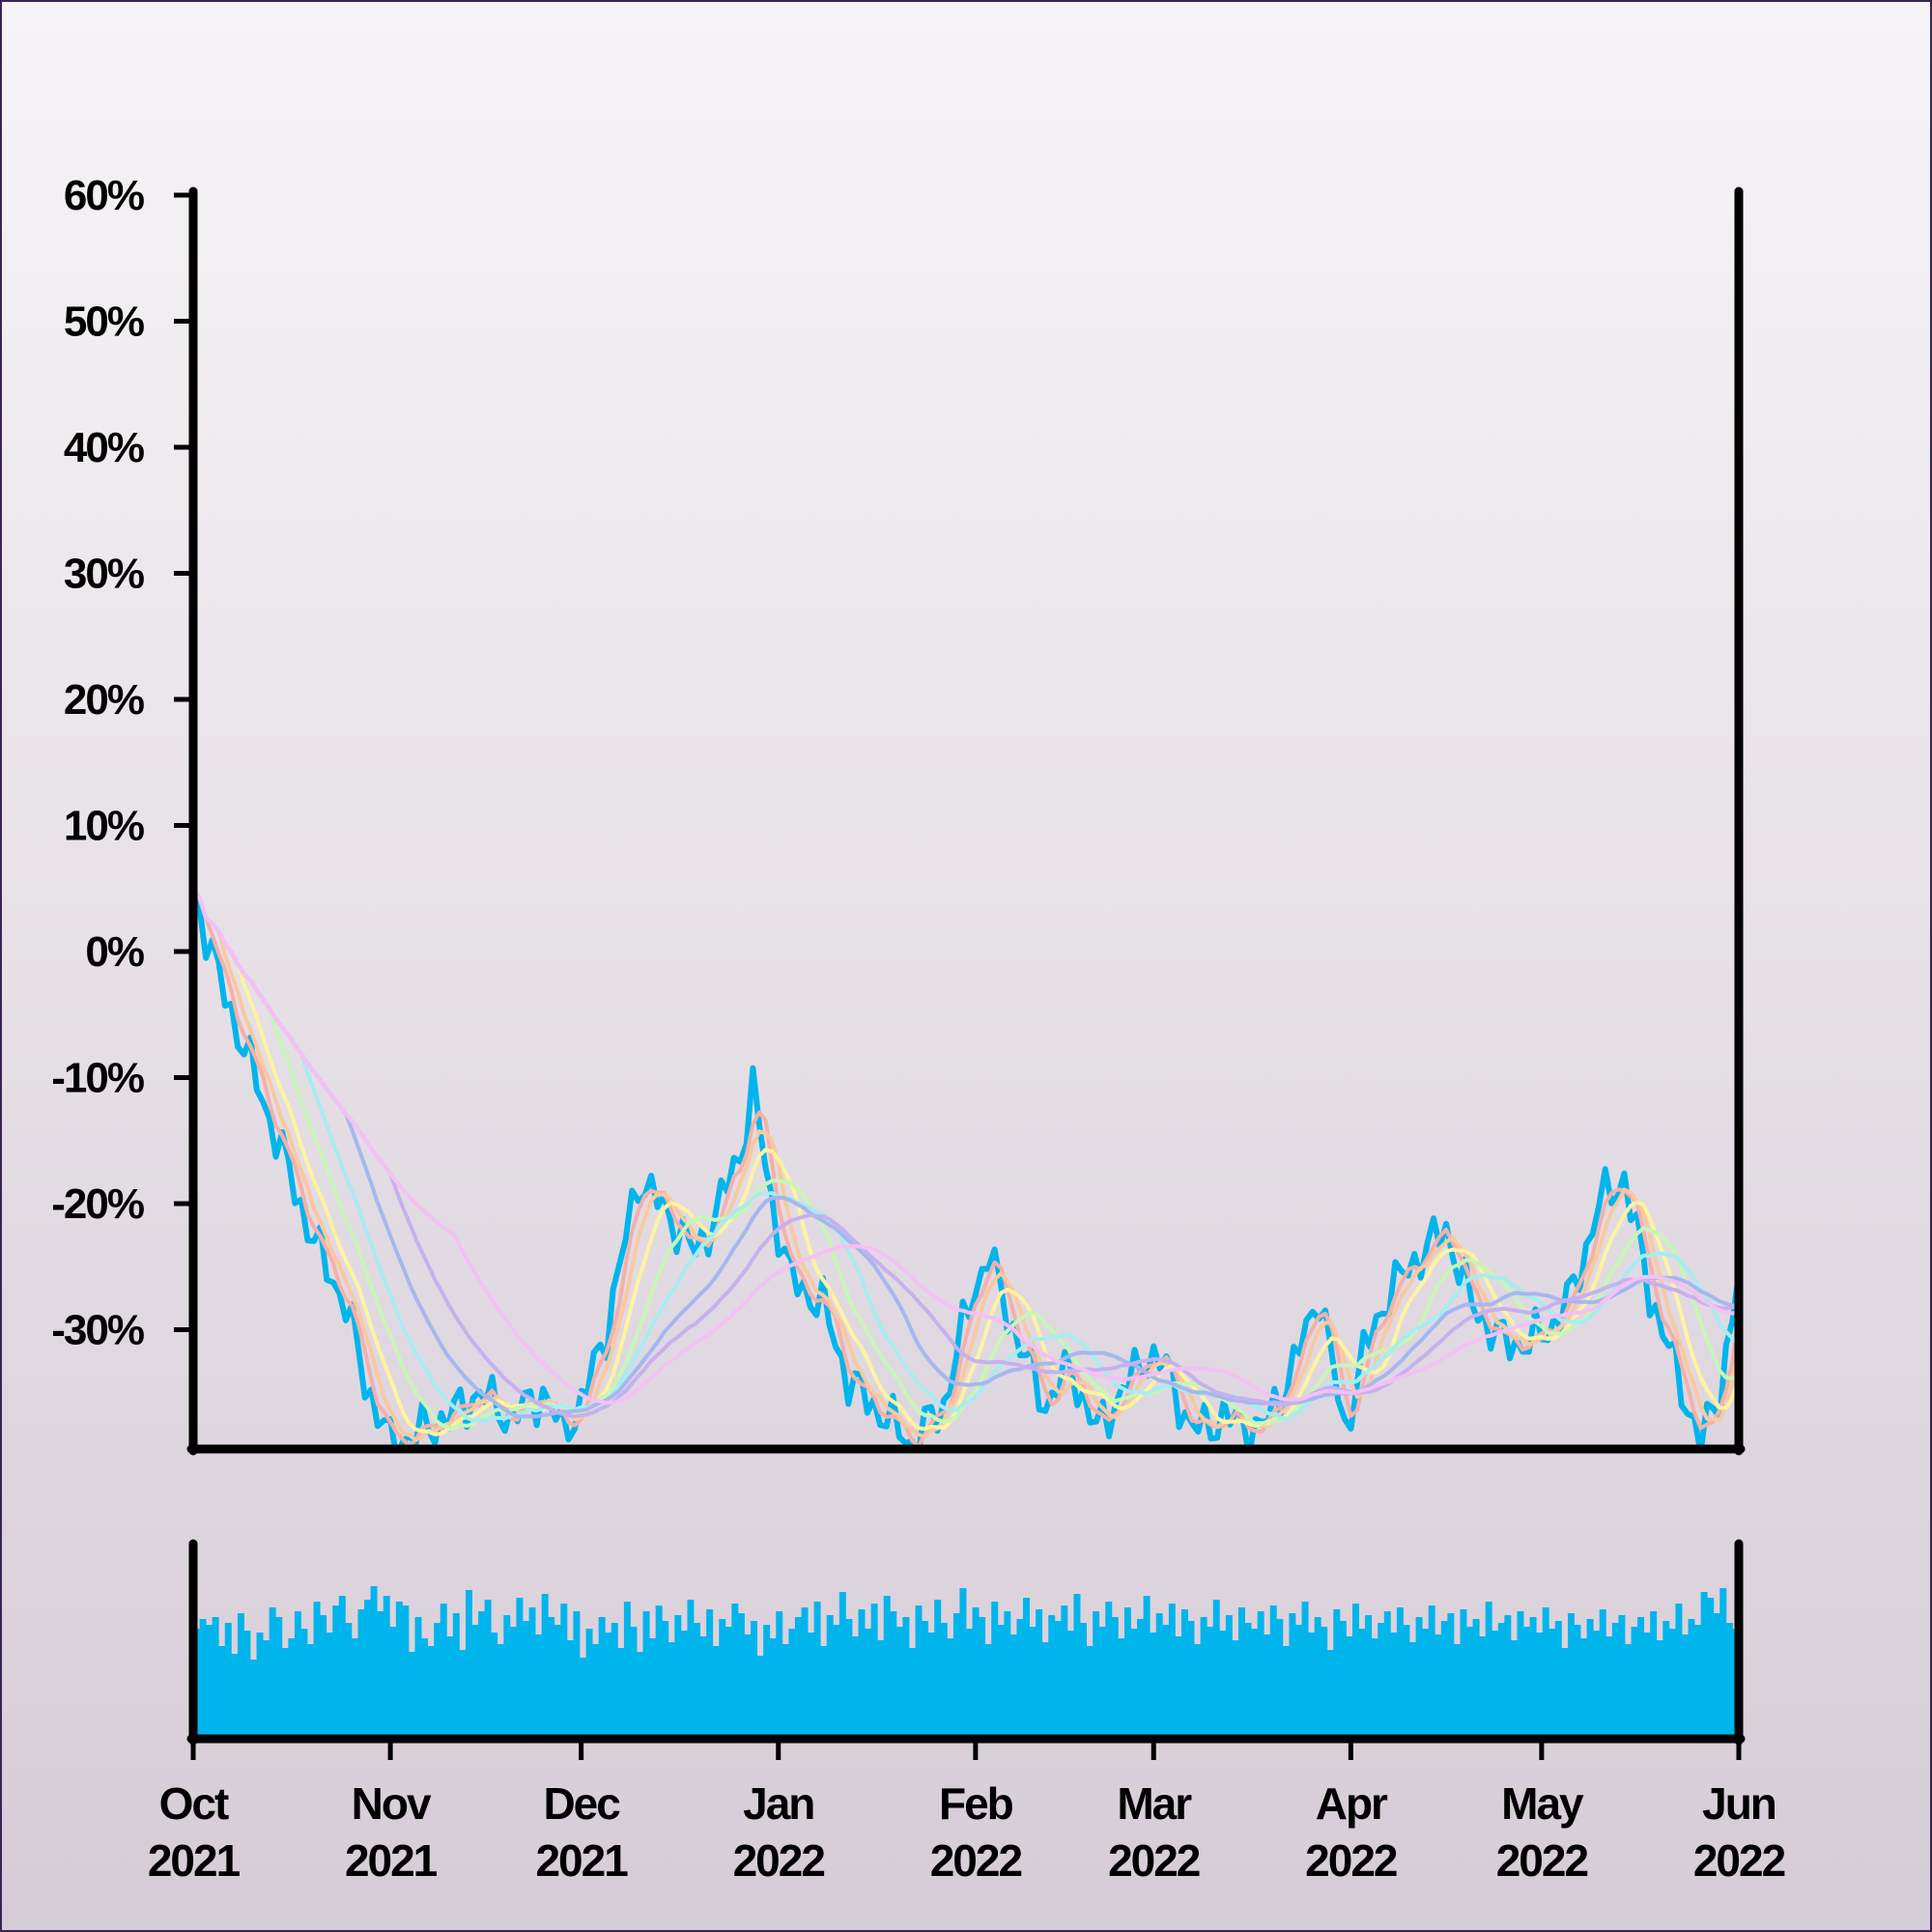  I want to click on y-tick-label: 30%, so click(104, 574).